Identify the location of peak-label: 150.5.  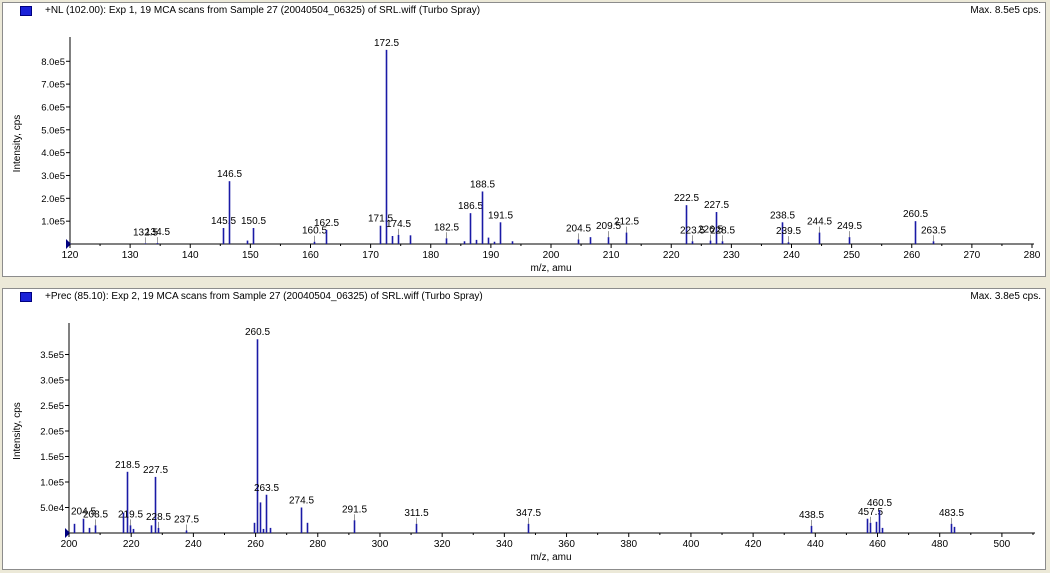
(253, 221).